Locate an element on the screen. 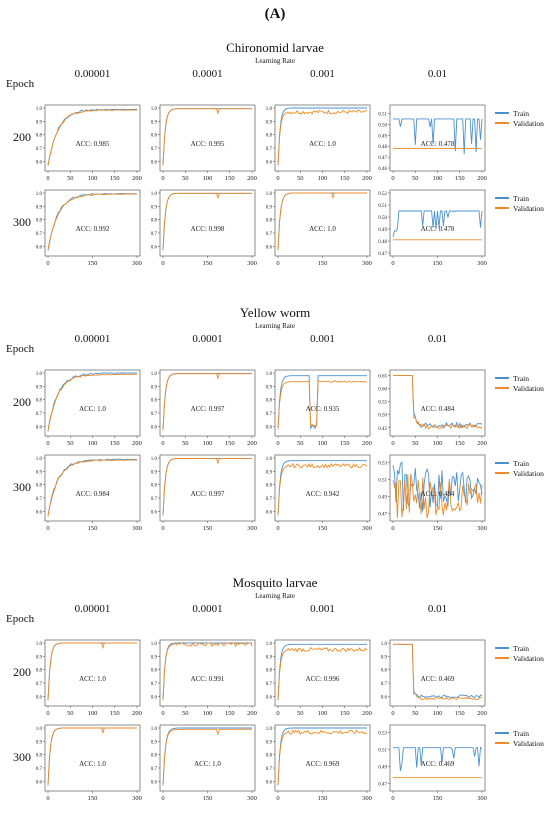 This screenshot has height=818, width=550. legend-label: Train is located at coordinates (521, 648).